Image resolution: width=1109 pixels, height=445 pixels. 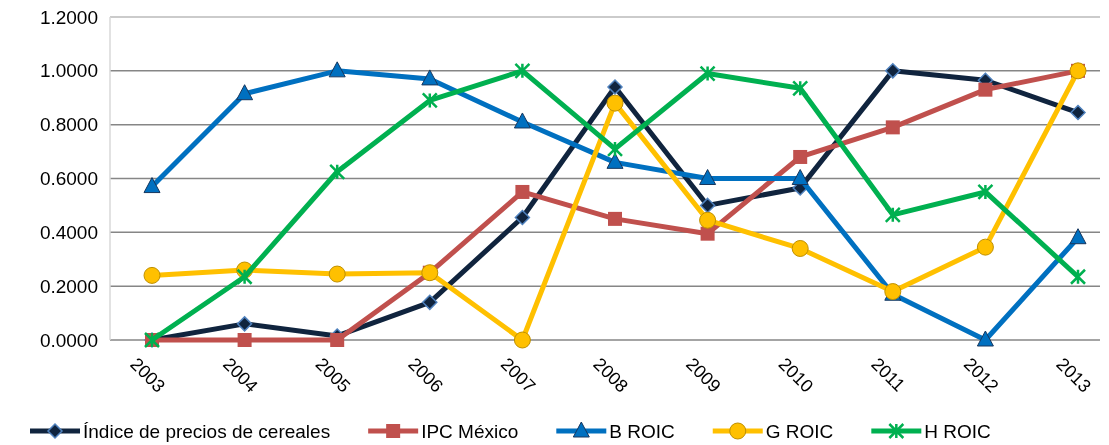 I want to click on y-tick-label: 0.4000, so click(x=68, y=232).